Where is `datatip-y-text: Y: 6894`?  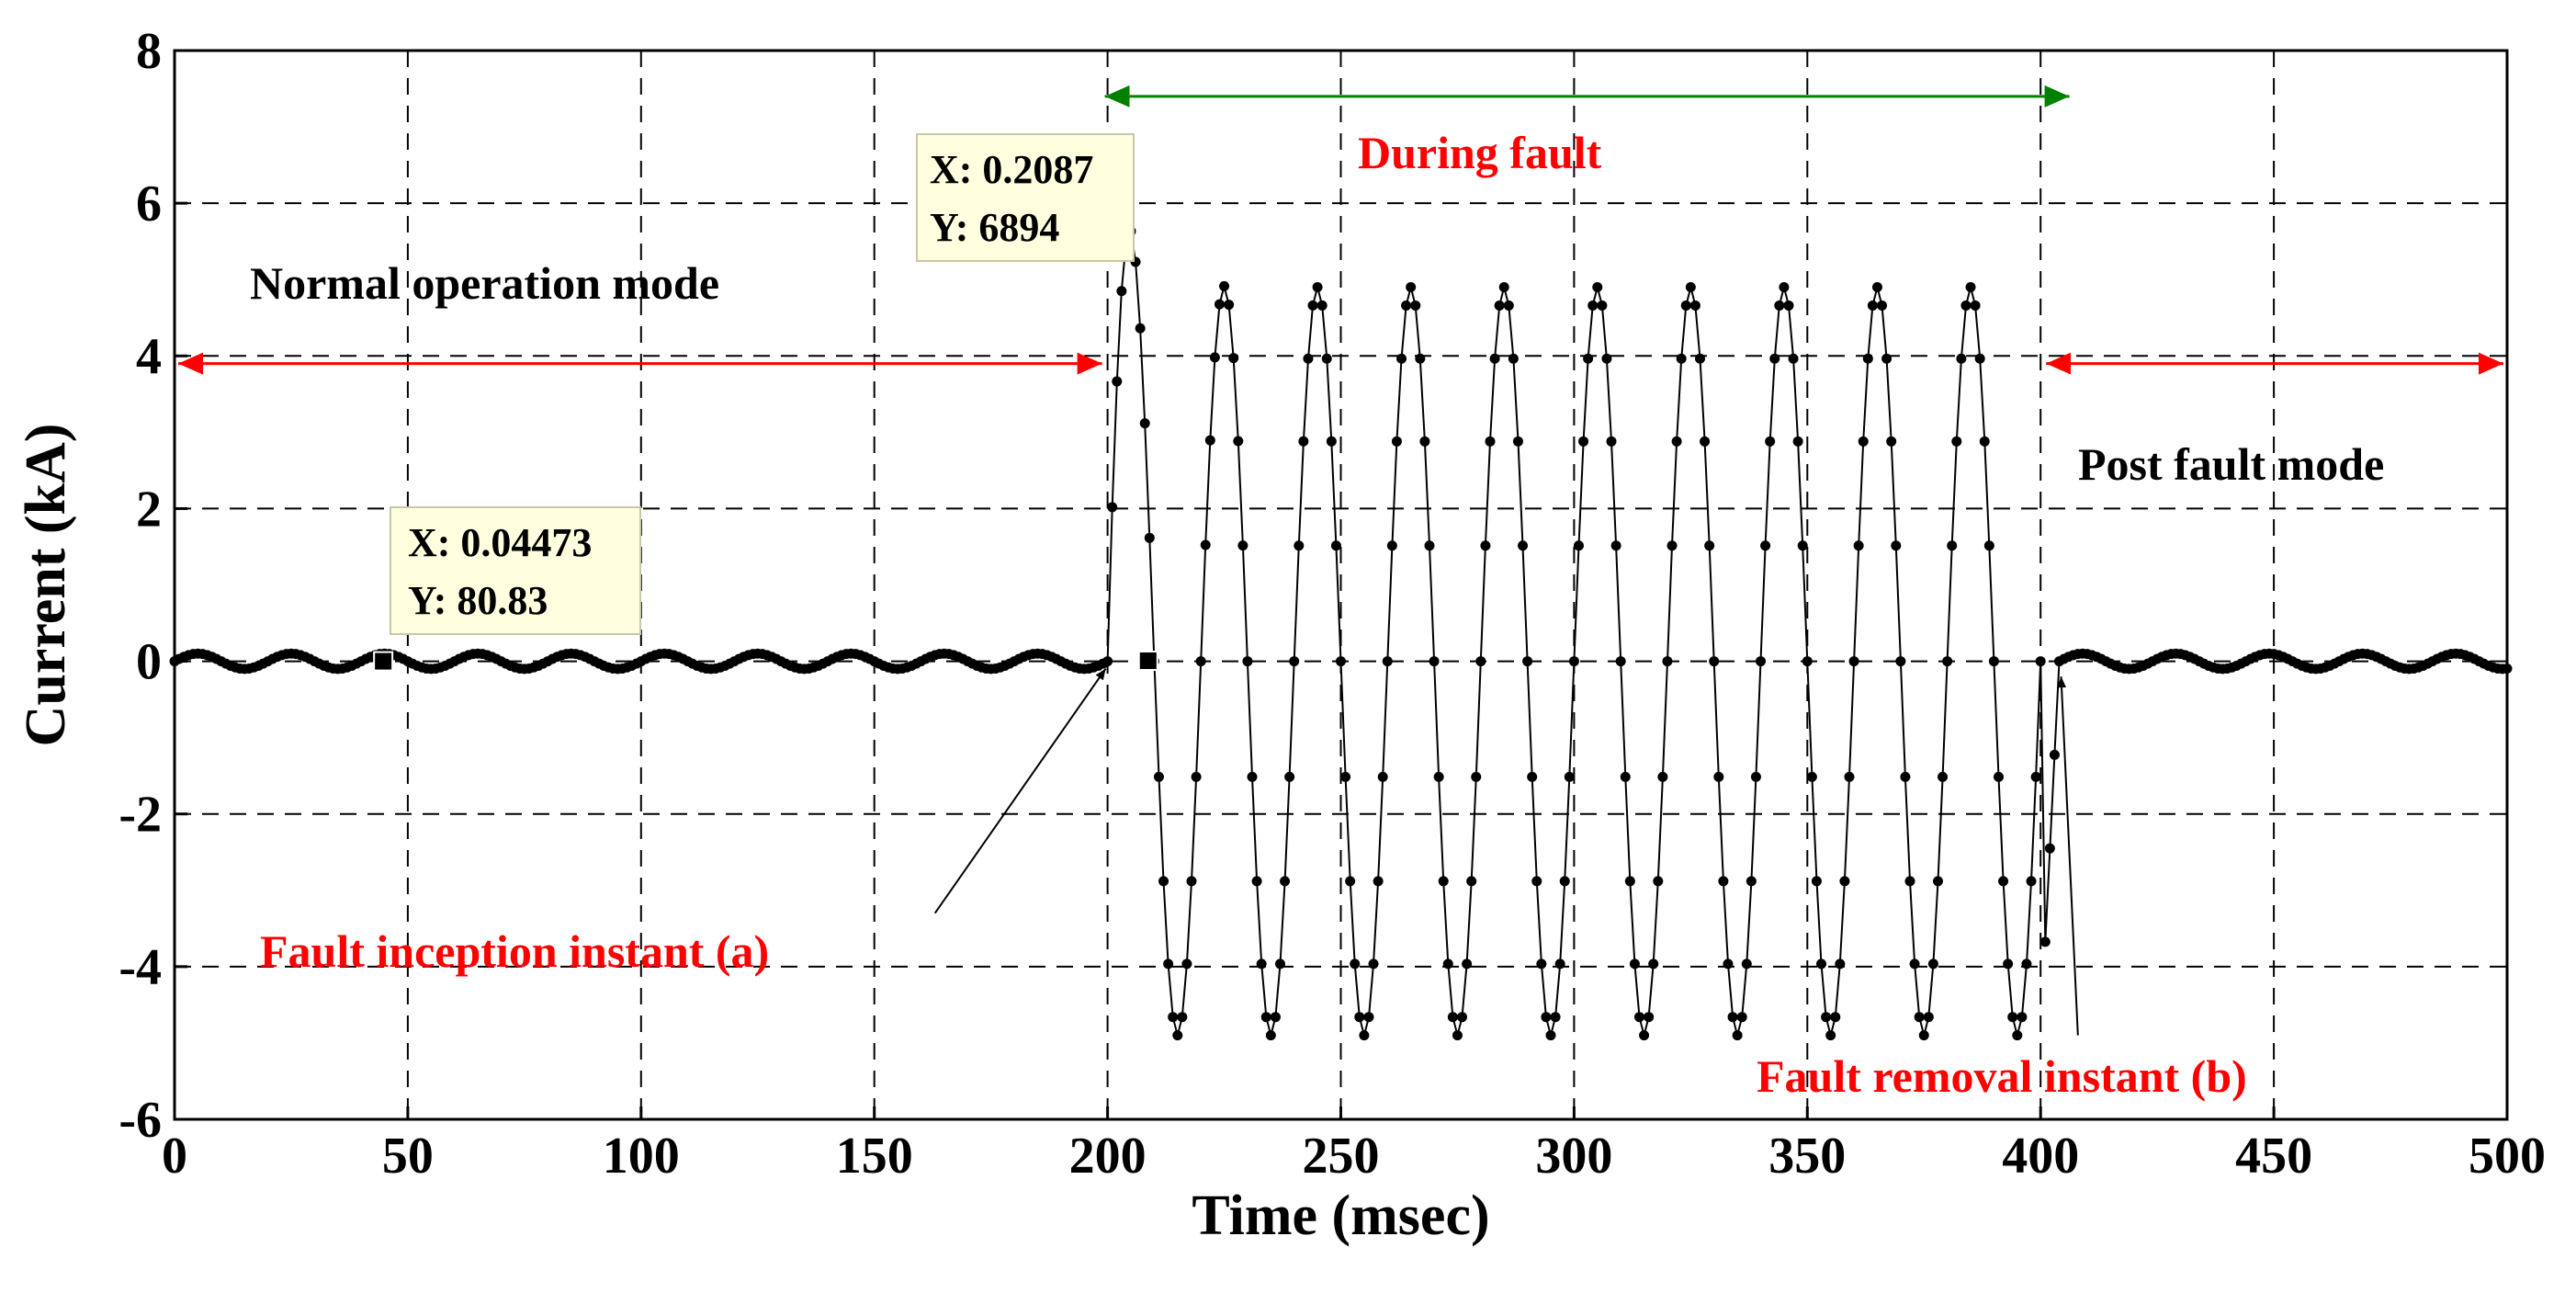 datatip-y-text: Y: 6894 is located at coordinates (994, 227).